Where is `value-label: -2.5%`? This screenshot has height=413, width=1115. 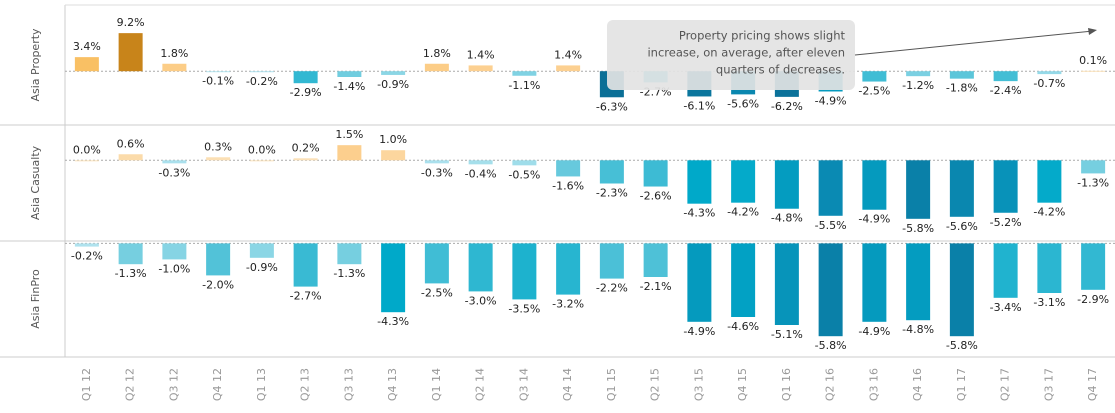
value-label: -2.5% is located at coordinates (874, 91).